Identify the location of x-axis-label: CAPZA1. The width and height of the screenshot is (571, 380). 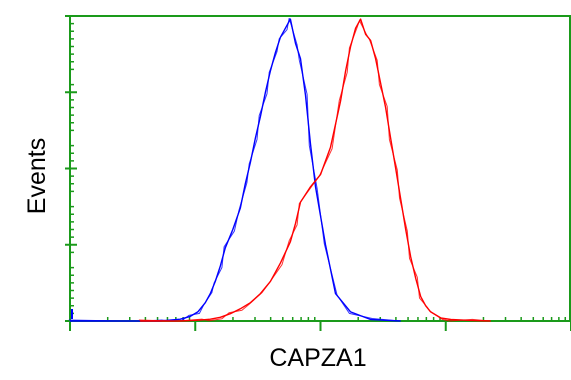
(317, 358).